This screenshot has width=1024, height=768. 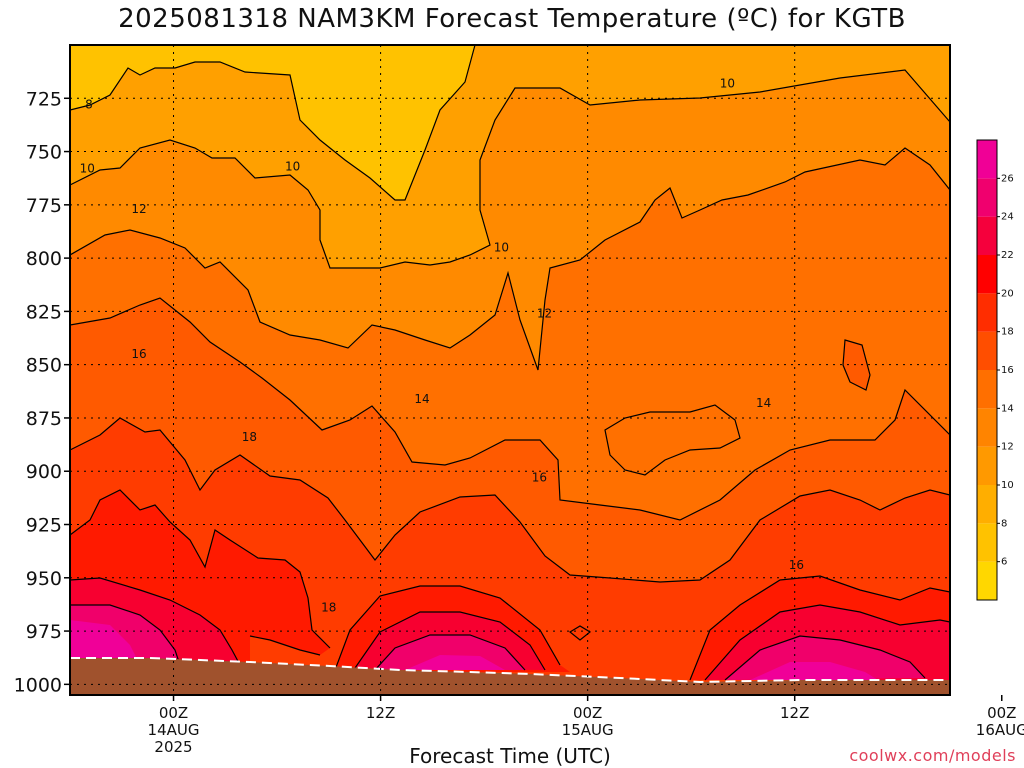 I want to click on y-tick-label: 975, so click(x=44, y=632).